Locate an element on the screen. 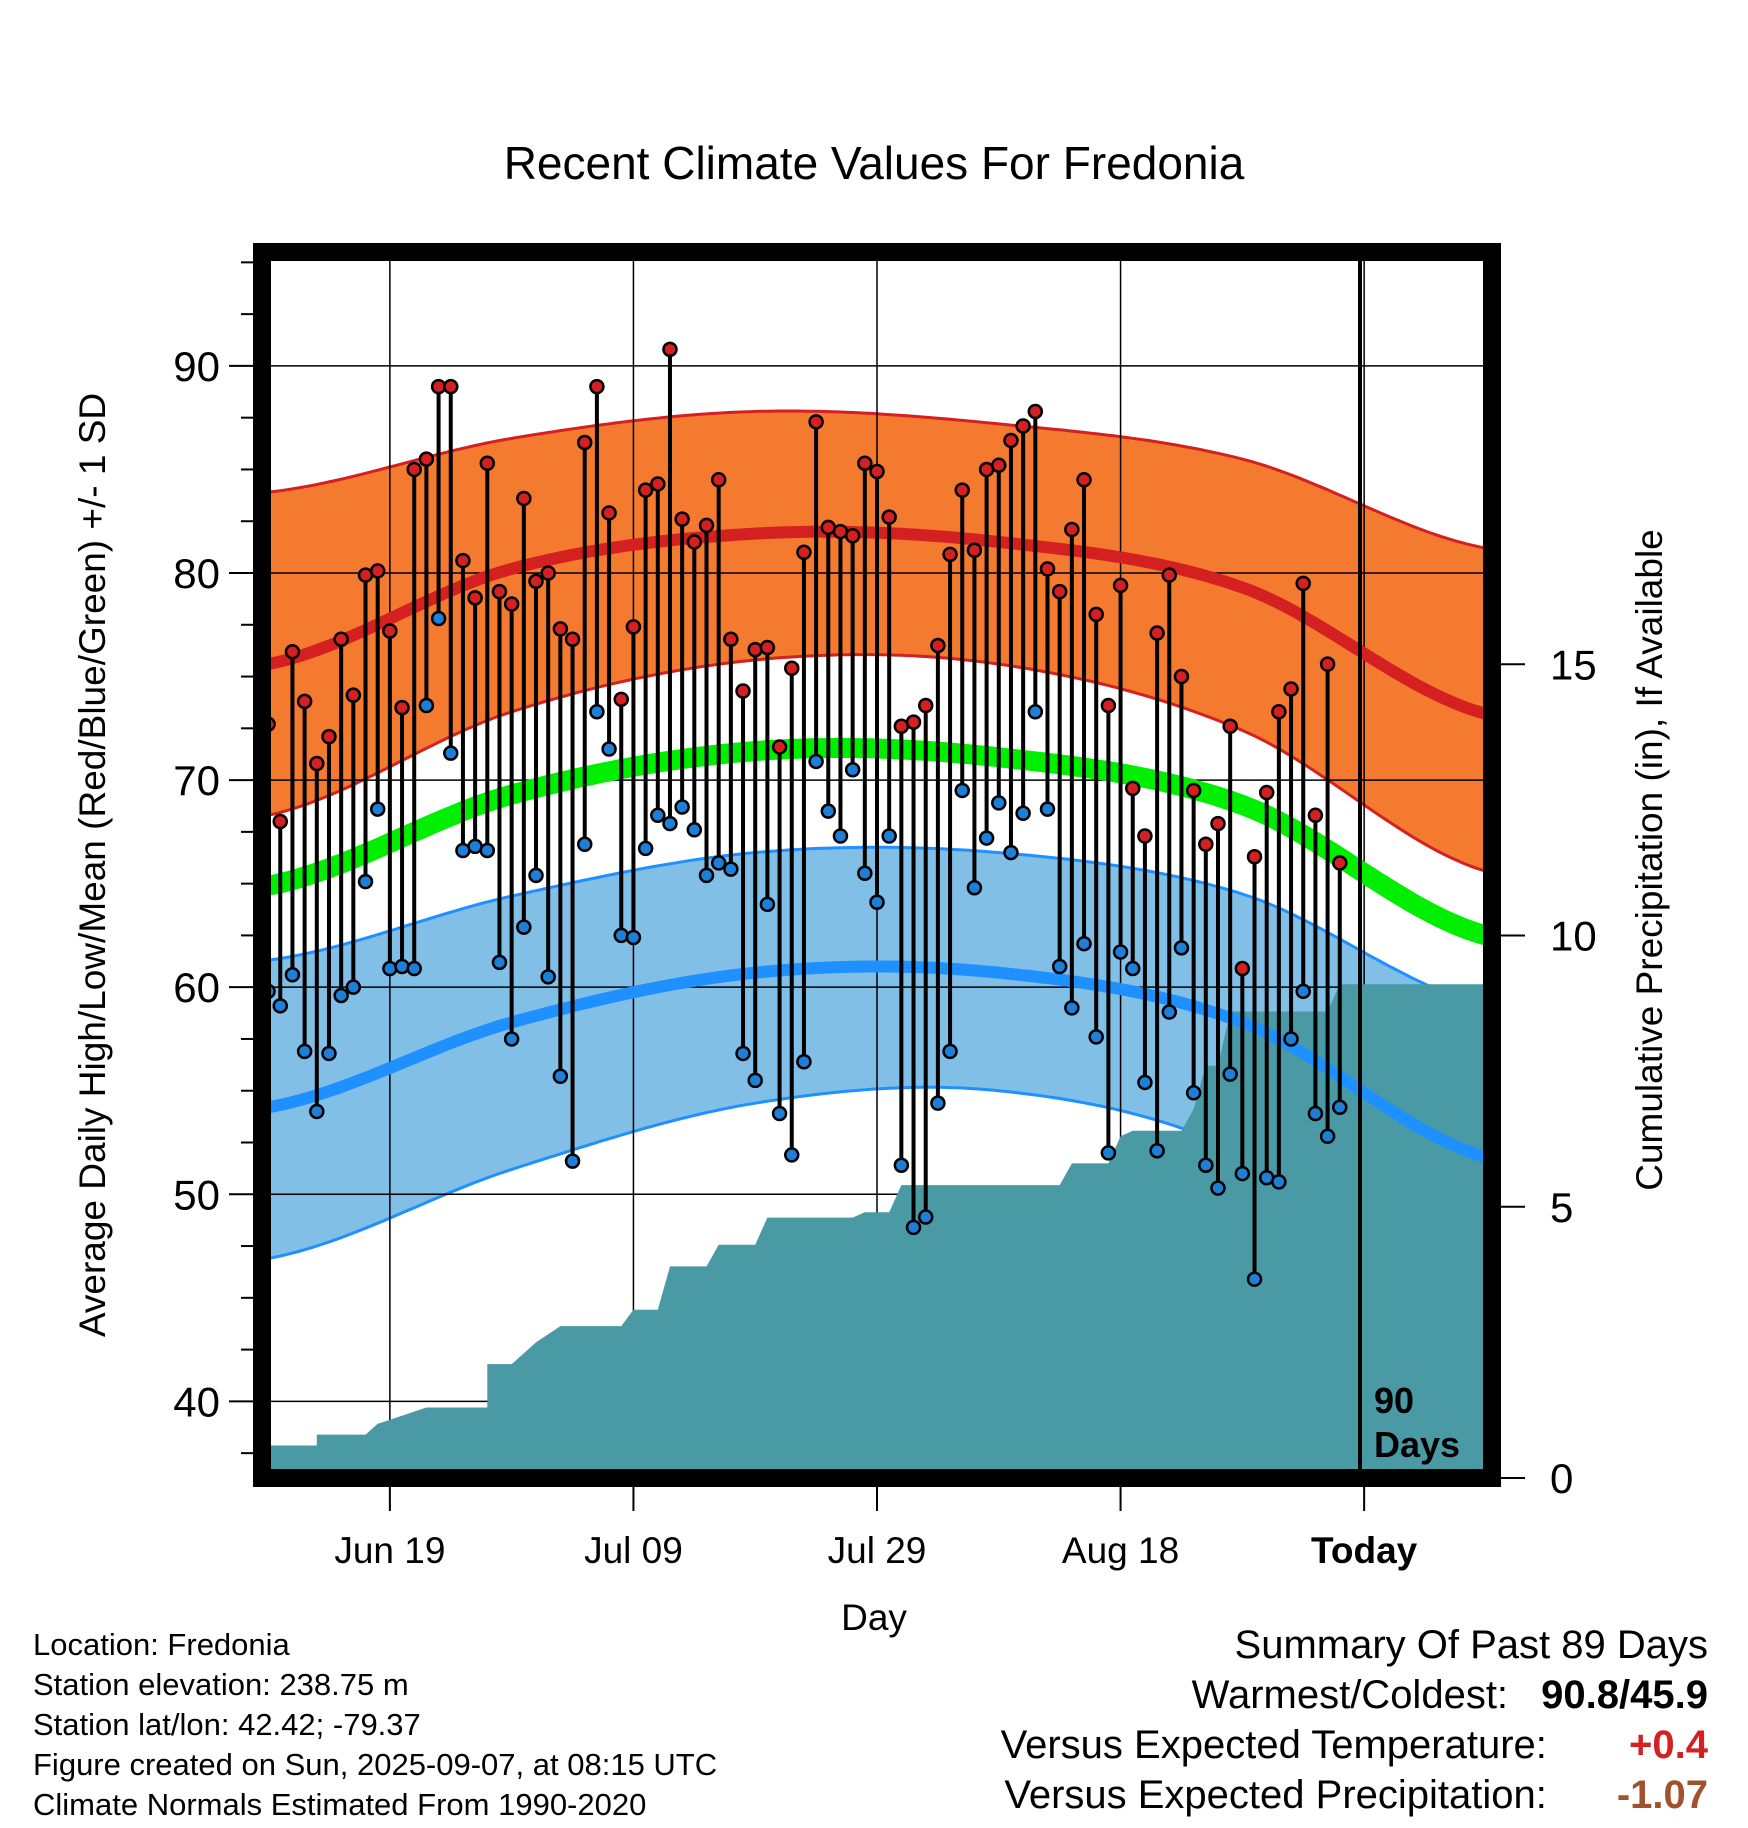  y-right-tick-label: 0 is located at coordinates (1561, 1478).